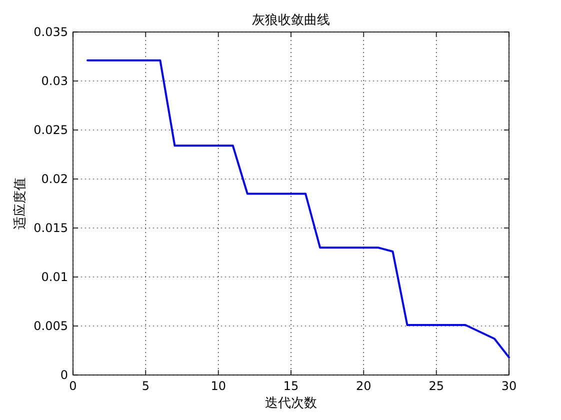 The height and width of the screenshot is (420, 561). Describe the element at coordinates (64, 375) in the screenshot. I see `y-tick-label: 0` at that location.